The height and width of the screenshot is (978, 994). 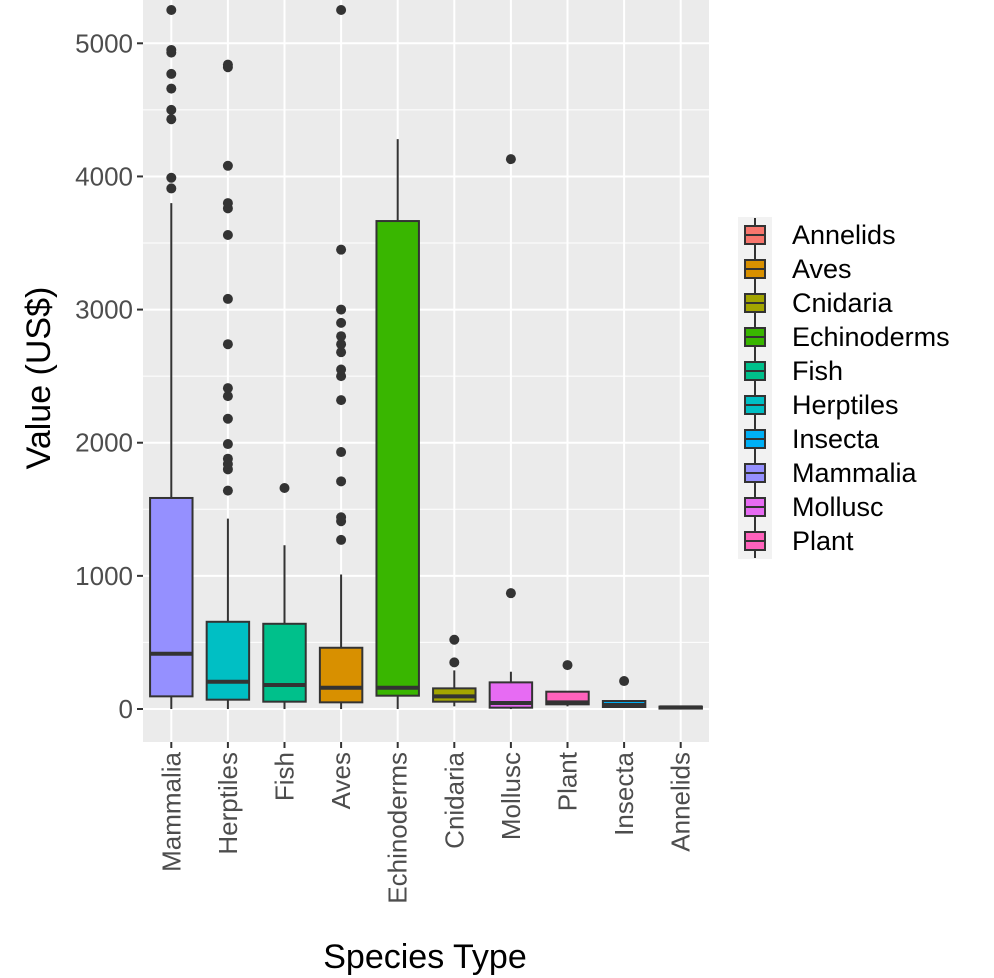 What do you see at coordinates (104, 176) in the screenshot?
I see `y-tick-label: 4000` at bounding box center [104, 176].